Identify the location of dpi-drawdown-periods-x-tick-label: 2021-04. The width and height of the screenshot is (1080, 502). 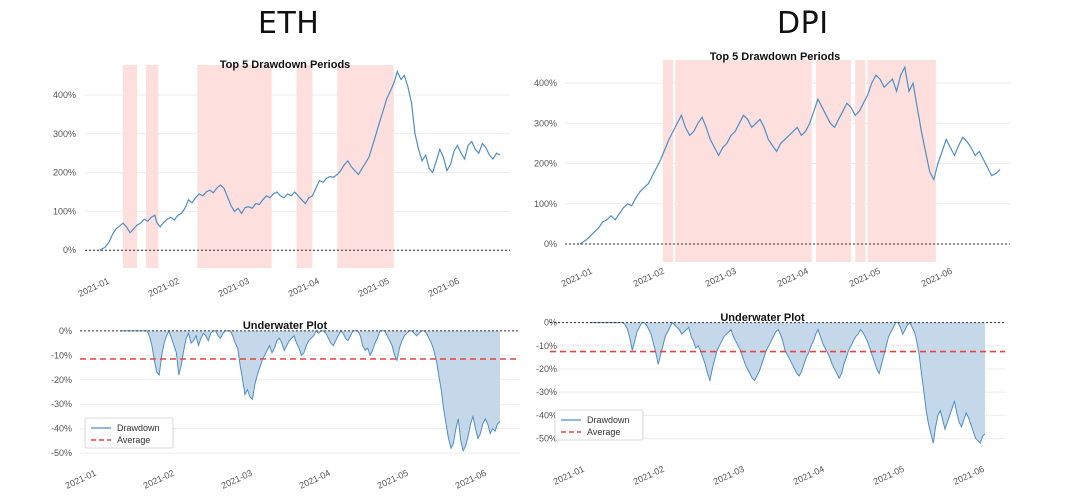
(793, 277).